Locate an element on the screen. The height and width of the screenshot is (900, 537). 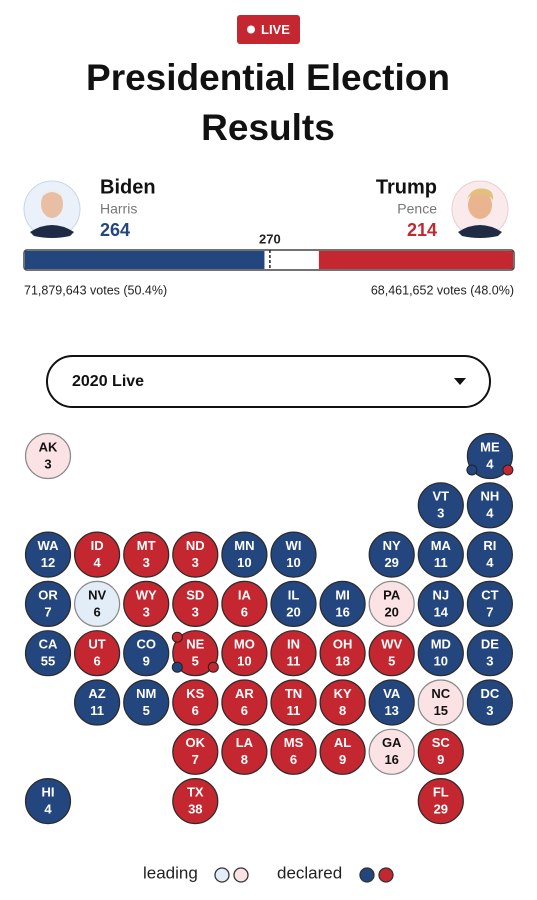
state: FL 29 is located at coordinates (440, 801).